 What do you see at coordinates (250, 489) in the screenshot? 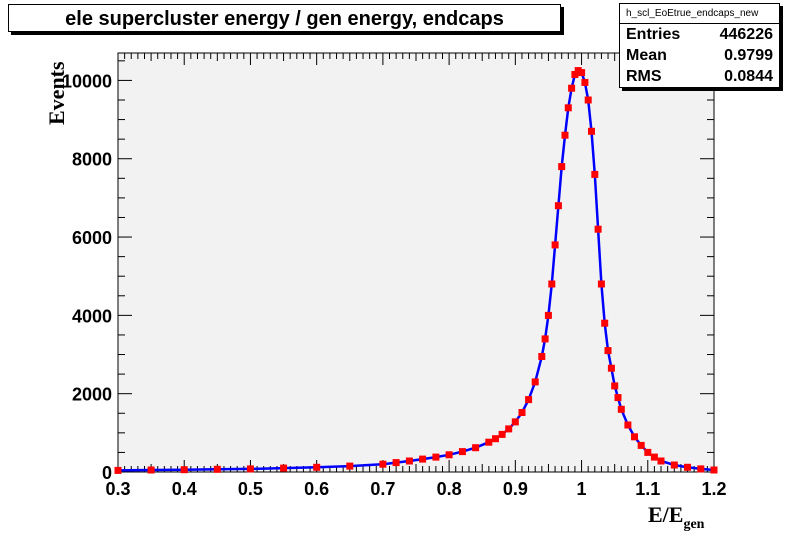
I see `x-tick-label: 0.5` at bounding box center [250, 489].